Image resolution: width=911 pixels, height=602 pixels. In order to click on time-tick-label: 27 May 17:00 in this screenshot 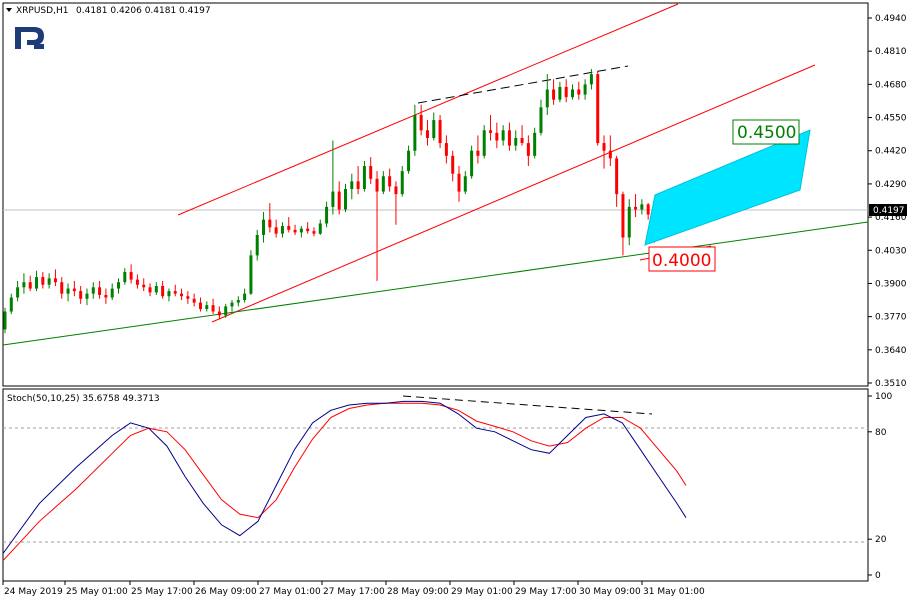, I will do `click(354, 592)`.